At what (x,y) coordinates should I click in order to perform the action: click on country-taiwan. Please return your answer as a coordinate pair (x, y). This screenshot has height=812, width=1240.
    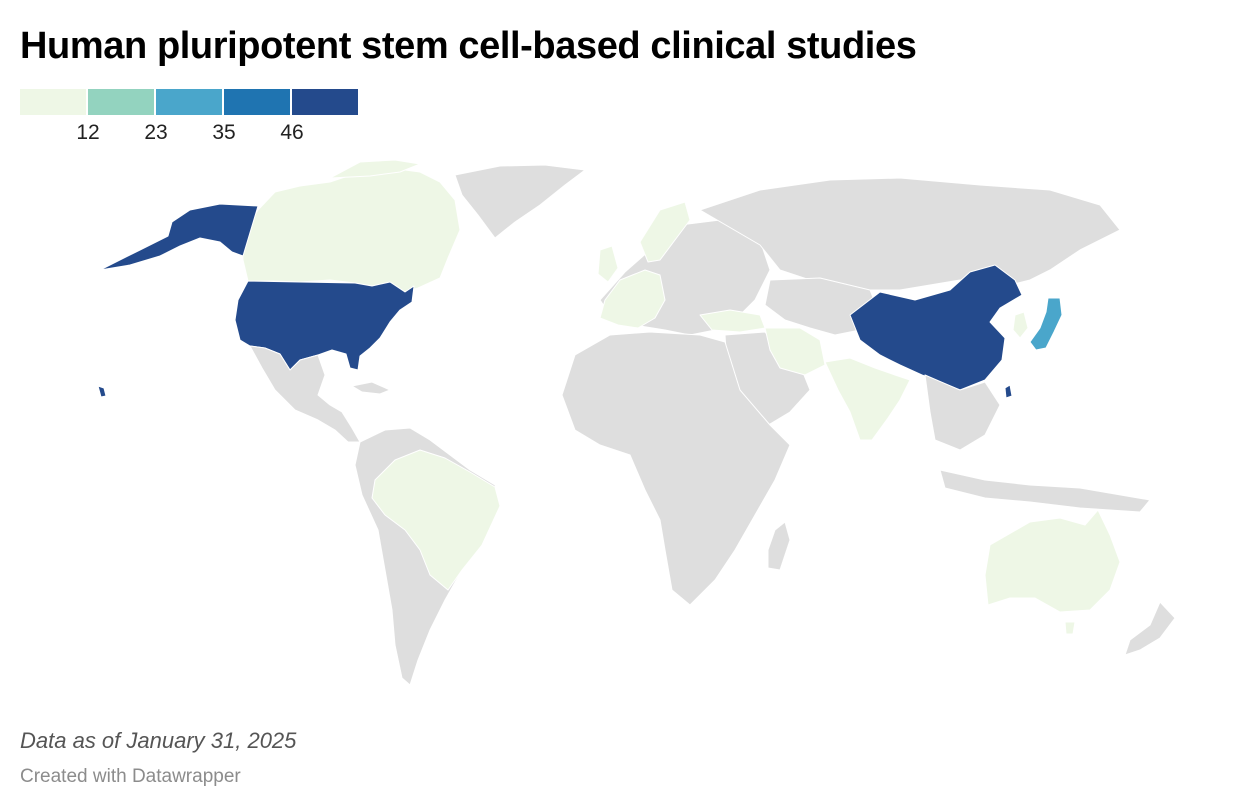
    Looking at the image, I should click on (1008, 391).